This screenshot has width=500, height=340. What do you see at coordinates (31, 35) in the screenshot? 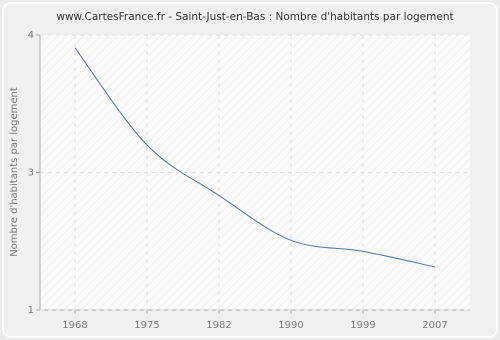
I see `y-tick-label: 4` at bounding box center [31, 35].